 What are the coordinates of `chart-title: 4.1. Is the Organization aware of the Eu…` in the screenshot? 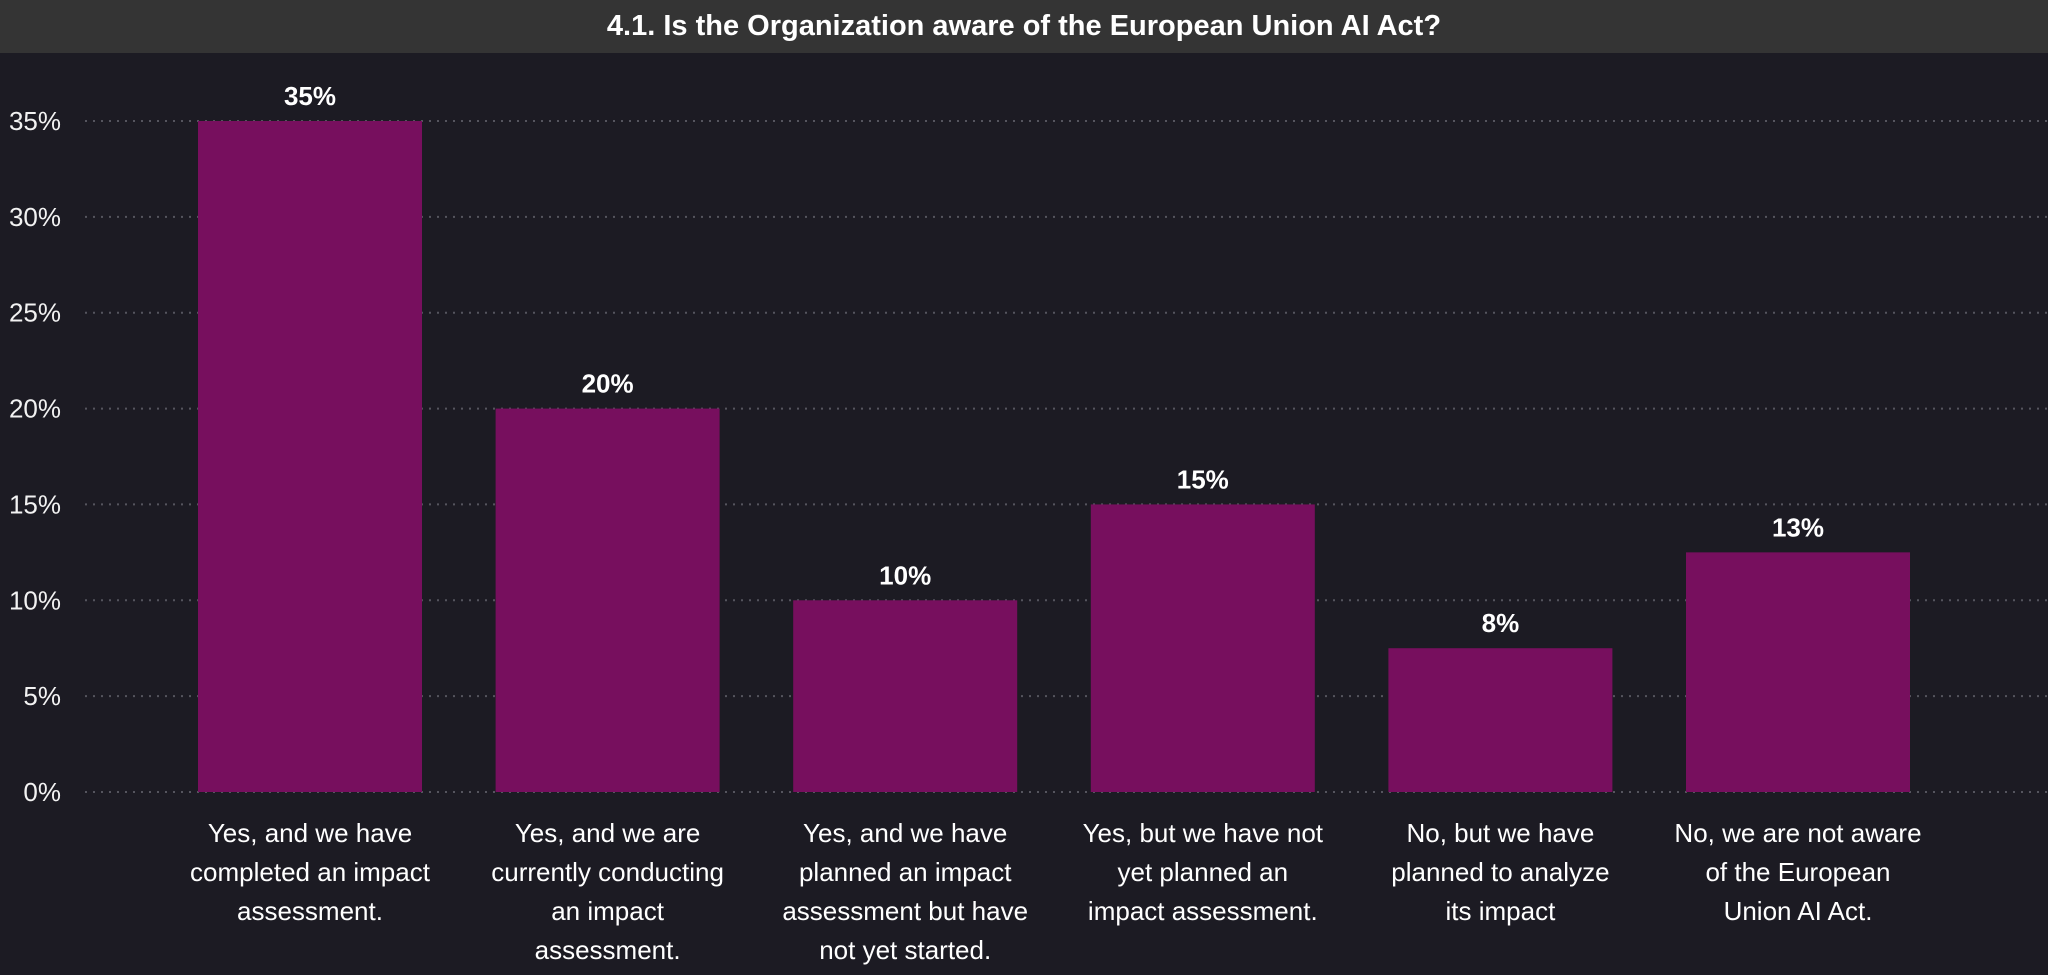 It's located at (1024, 26).